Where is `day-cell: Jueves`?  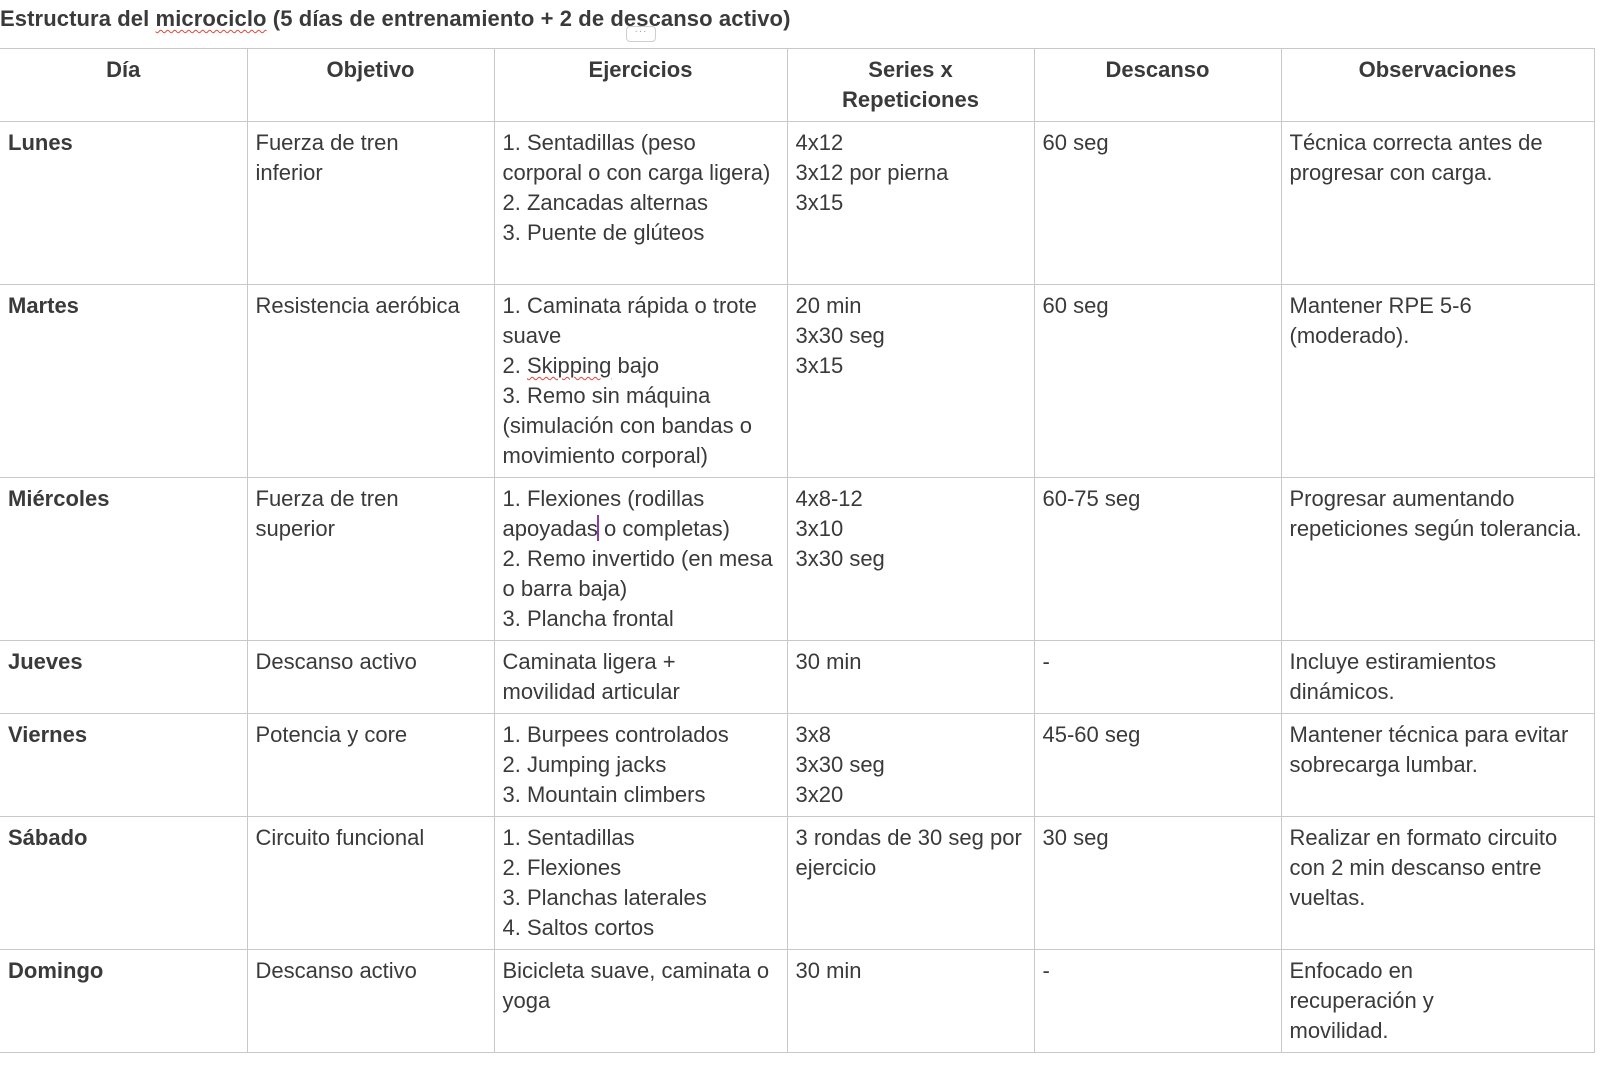 day-cell: Jueves is located at coordinates (124, 677).